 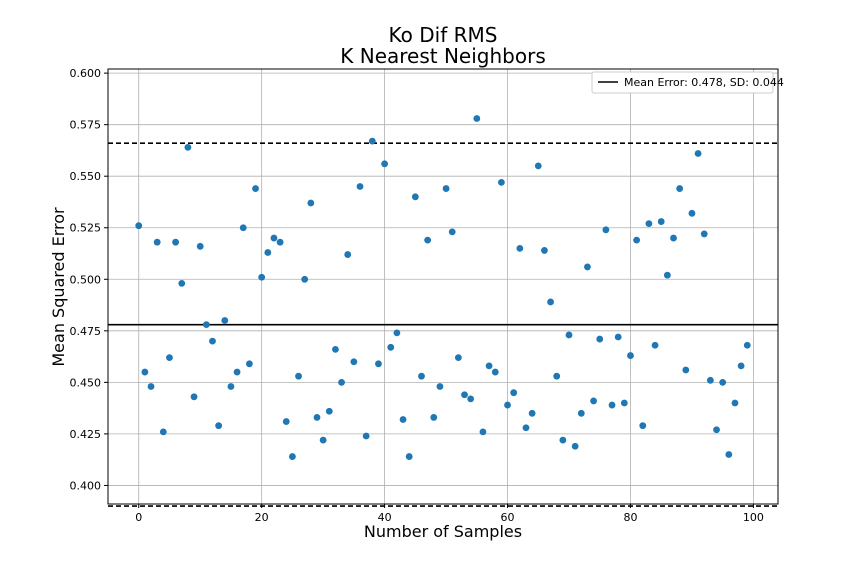 What do you see at coordinates (86, 125) in the screenshot?
I see `y-tick-label: 0.575` at bounding box center [86, 125].